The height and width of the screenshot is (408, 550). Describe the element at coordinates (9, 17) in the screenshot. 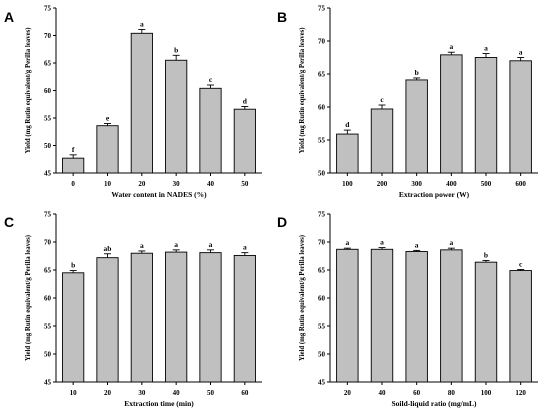

I see `panel-letter: A` at that location.